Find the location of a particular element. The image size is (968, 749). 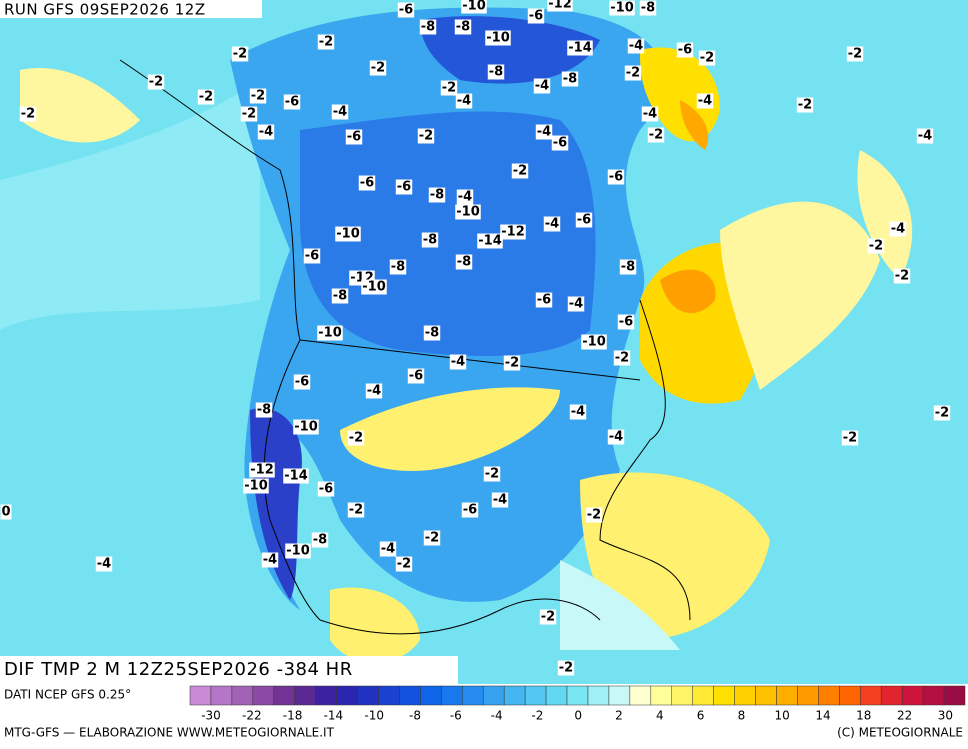

contour-label: -14 is located at coordinates (296, 476).